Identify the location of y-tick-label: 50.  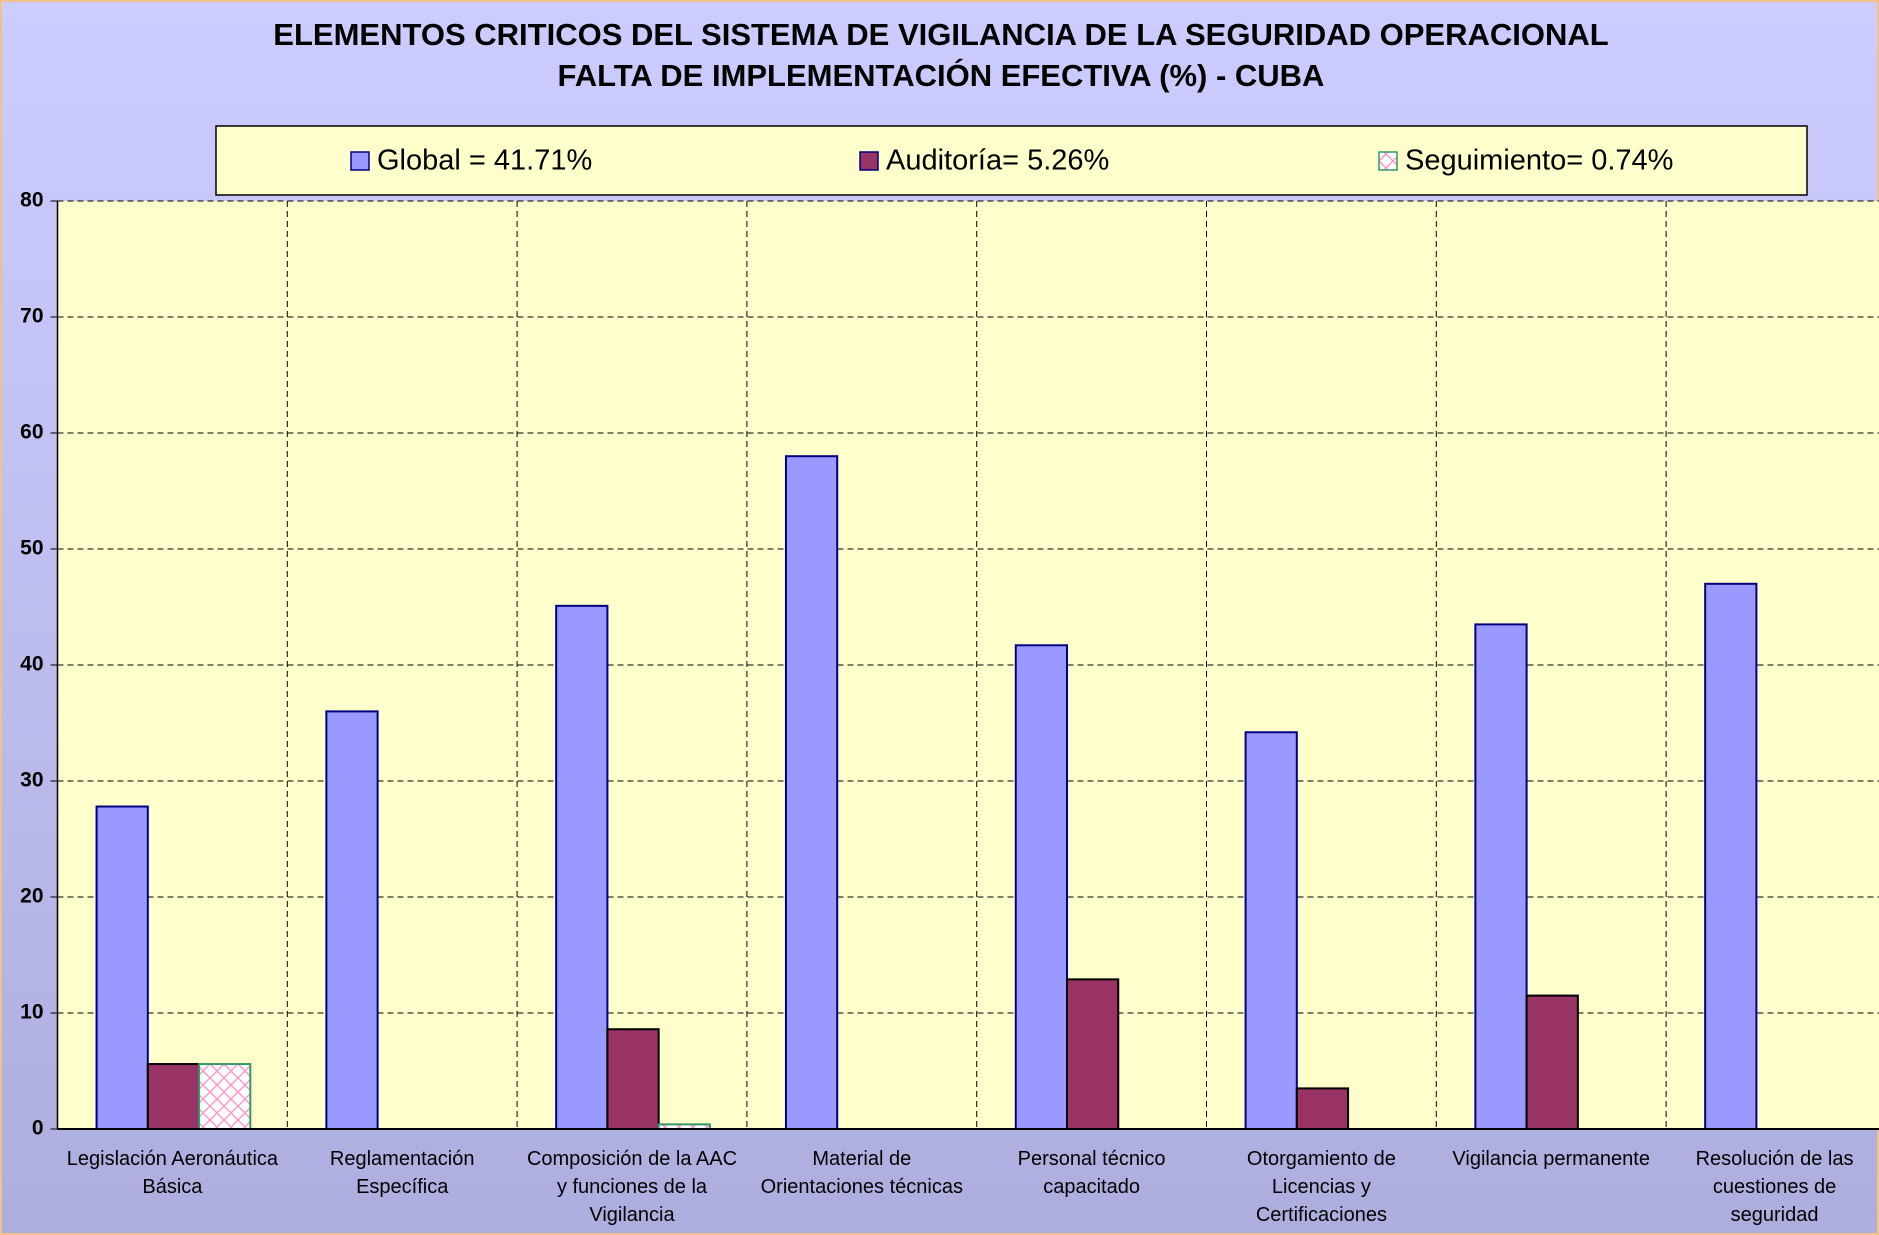
(31, 548).